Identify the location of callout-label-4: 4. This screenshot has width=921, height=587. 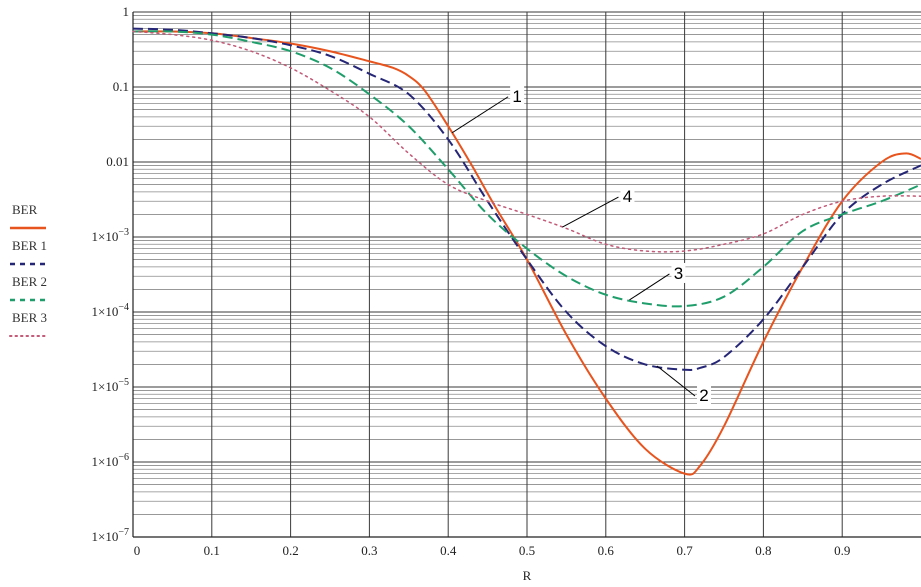
(627, 196).